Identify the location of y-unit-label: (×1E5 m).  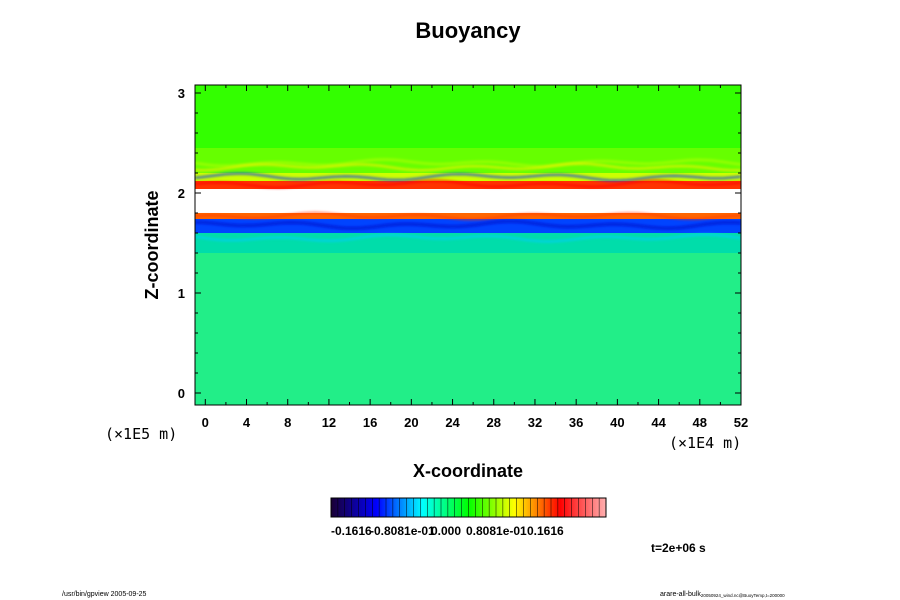
(141, 434).